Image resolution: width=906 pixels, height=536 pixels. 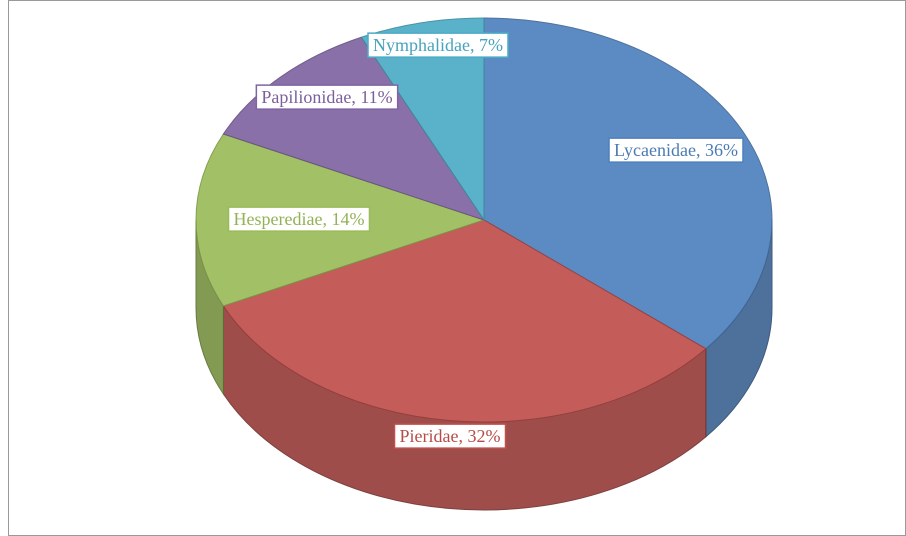 I want to click on data-label: Pieridae, 32%, so click(x=450, y=436).